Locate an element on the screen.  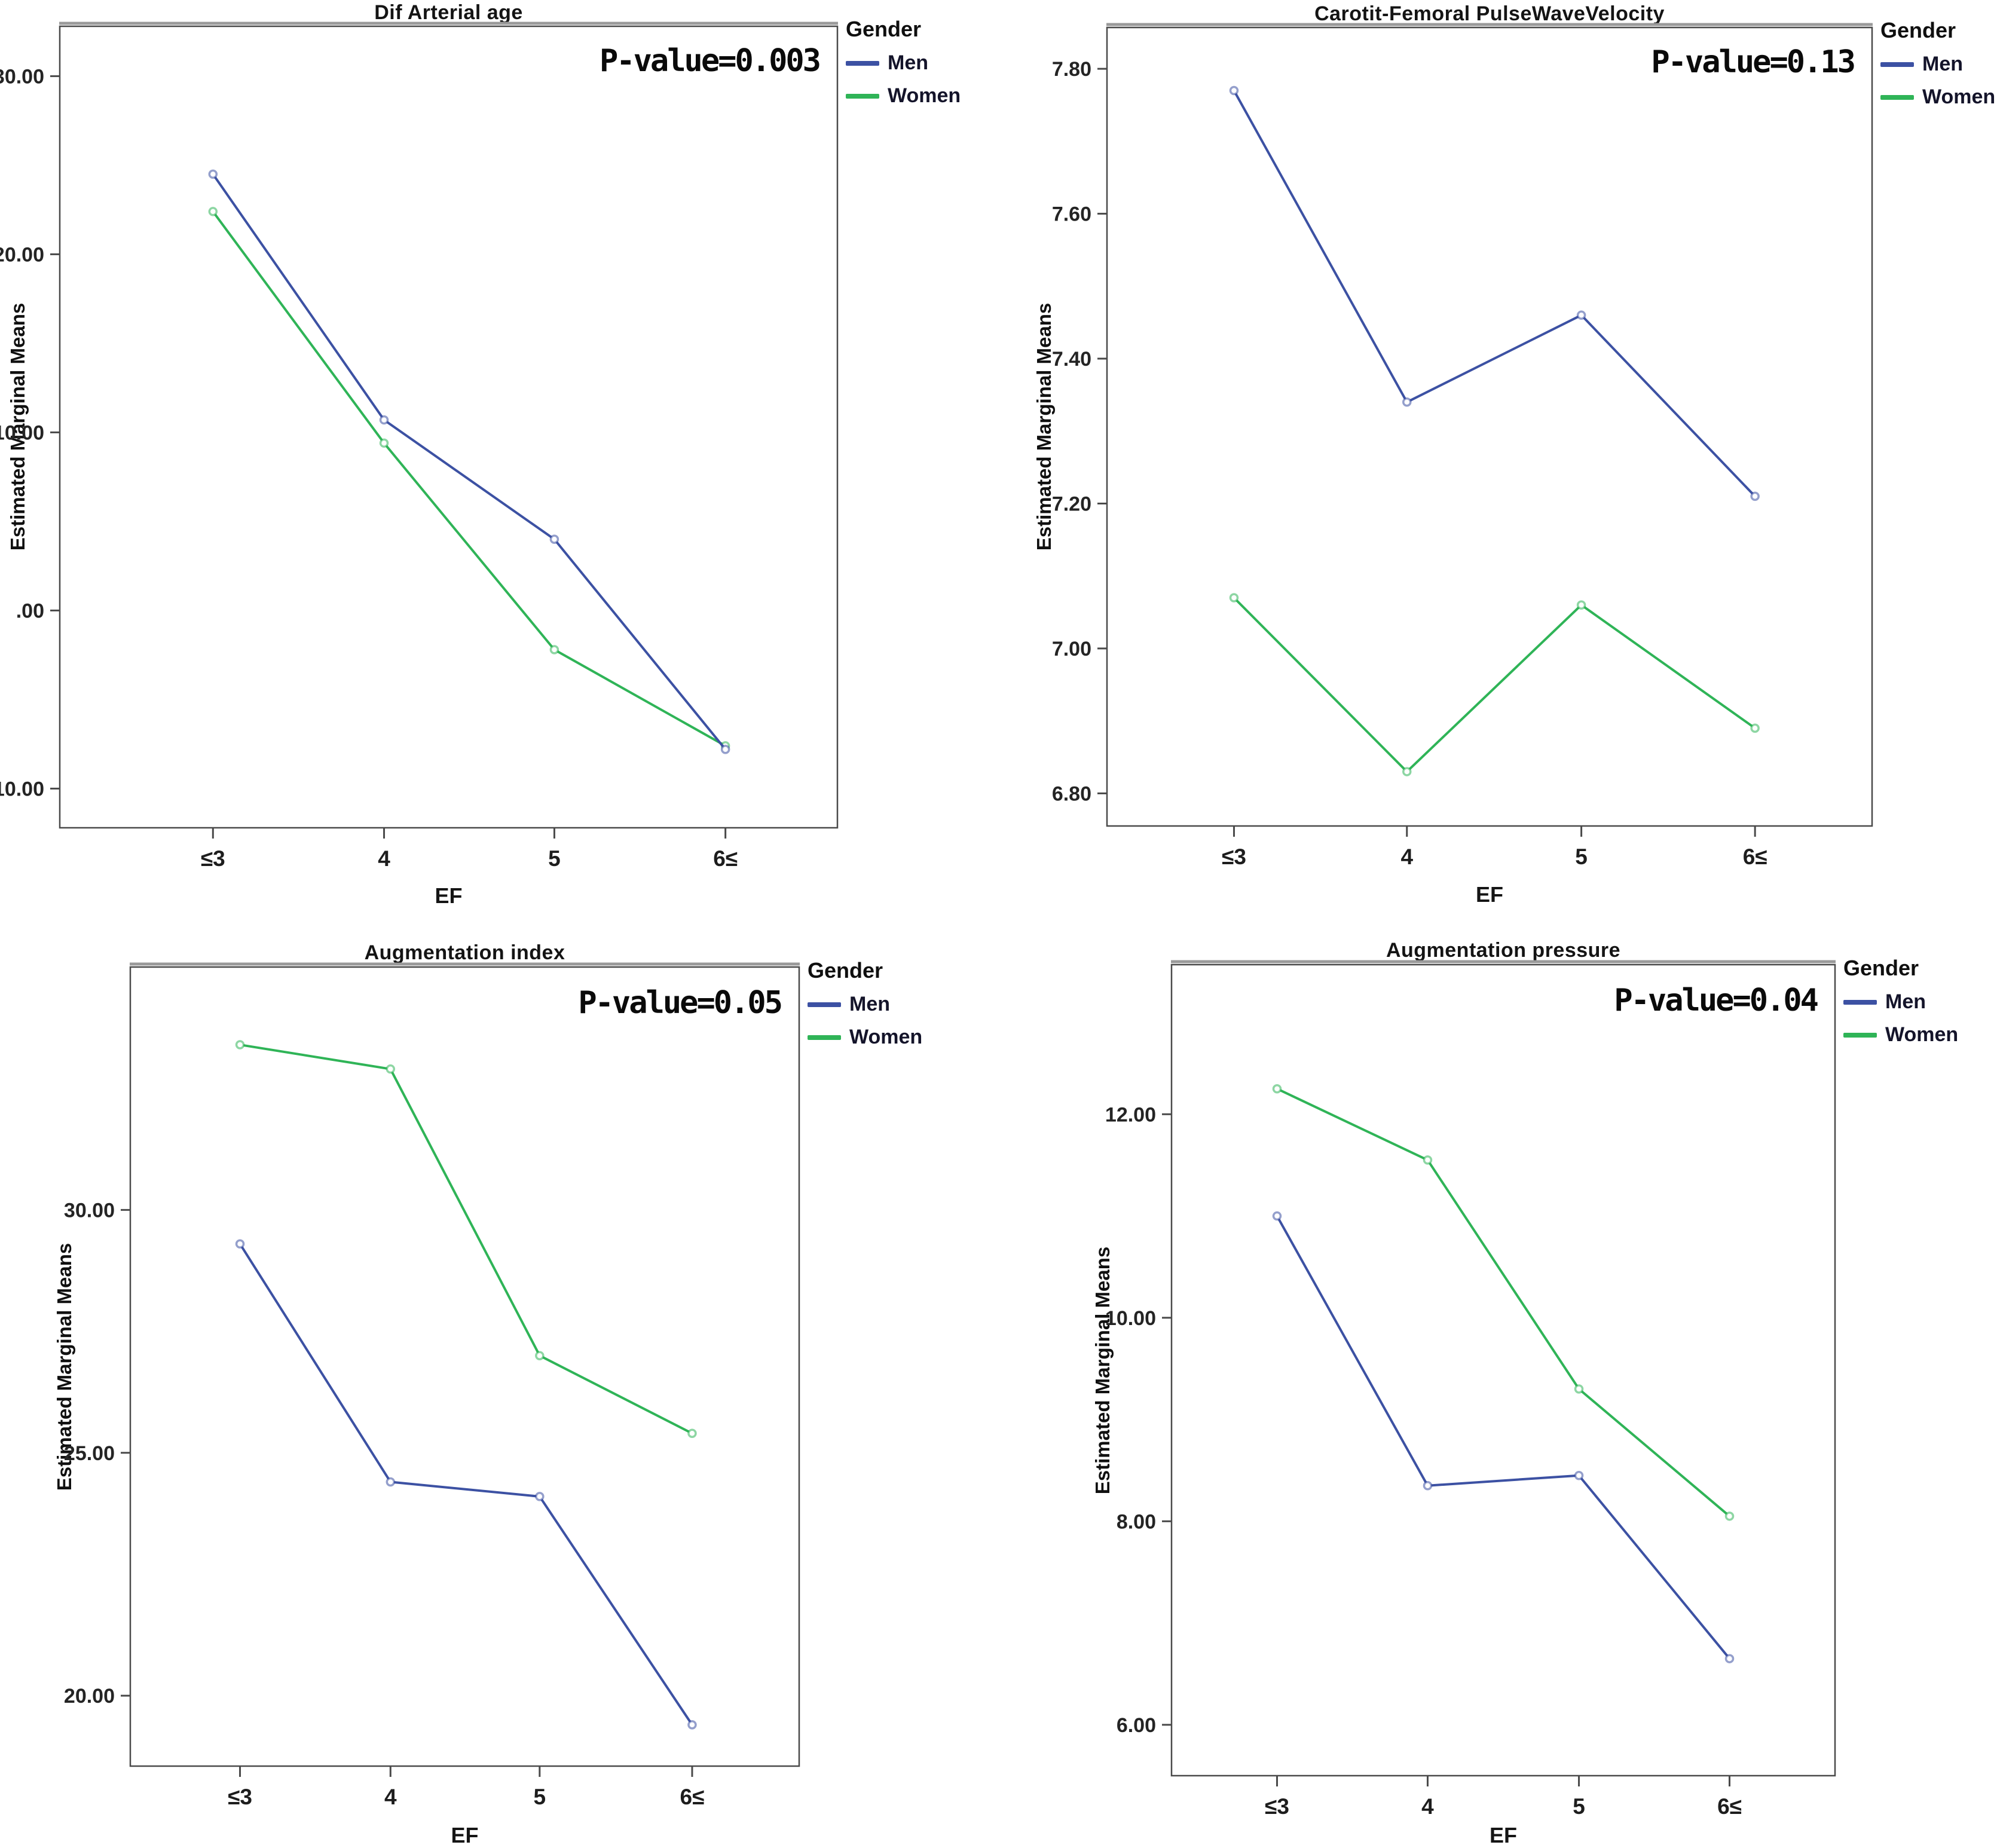
y-tick-label: 25.00 is located at coordinates (90, 1453).